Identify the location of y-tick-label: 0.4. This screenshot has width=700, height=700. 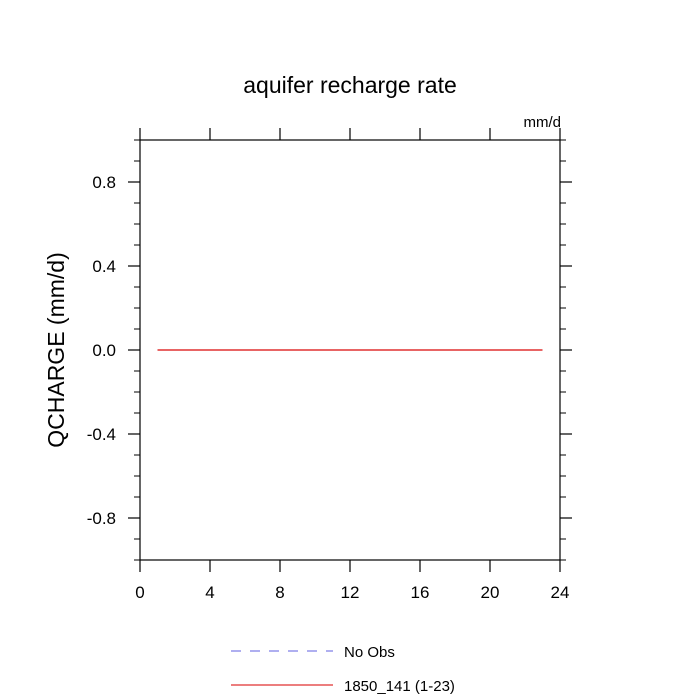
(104, 266).